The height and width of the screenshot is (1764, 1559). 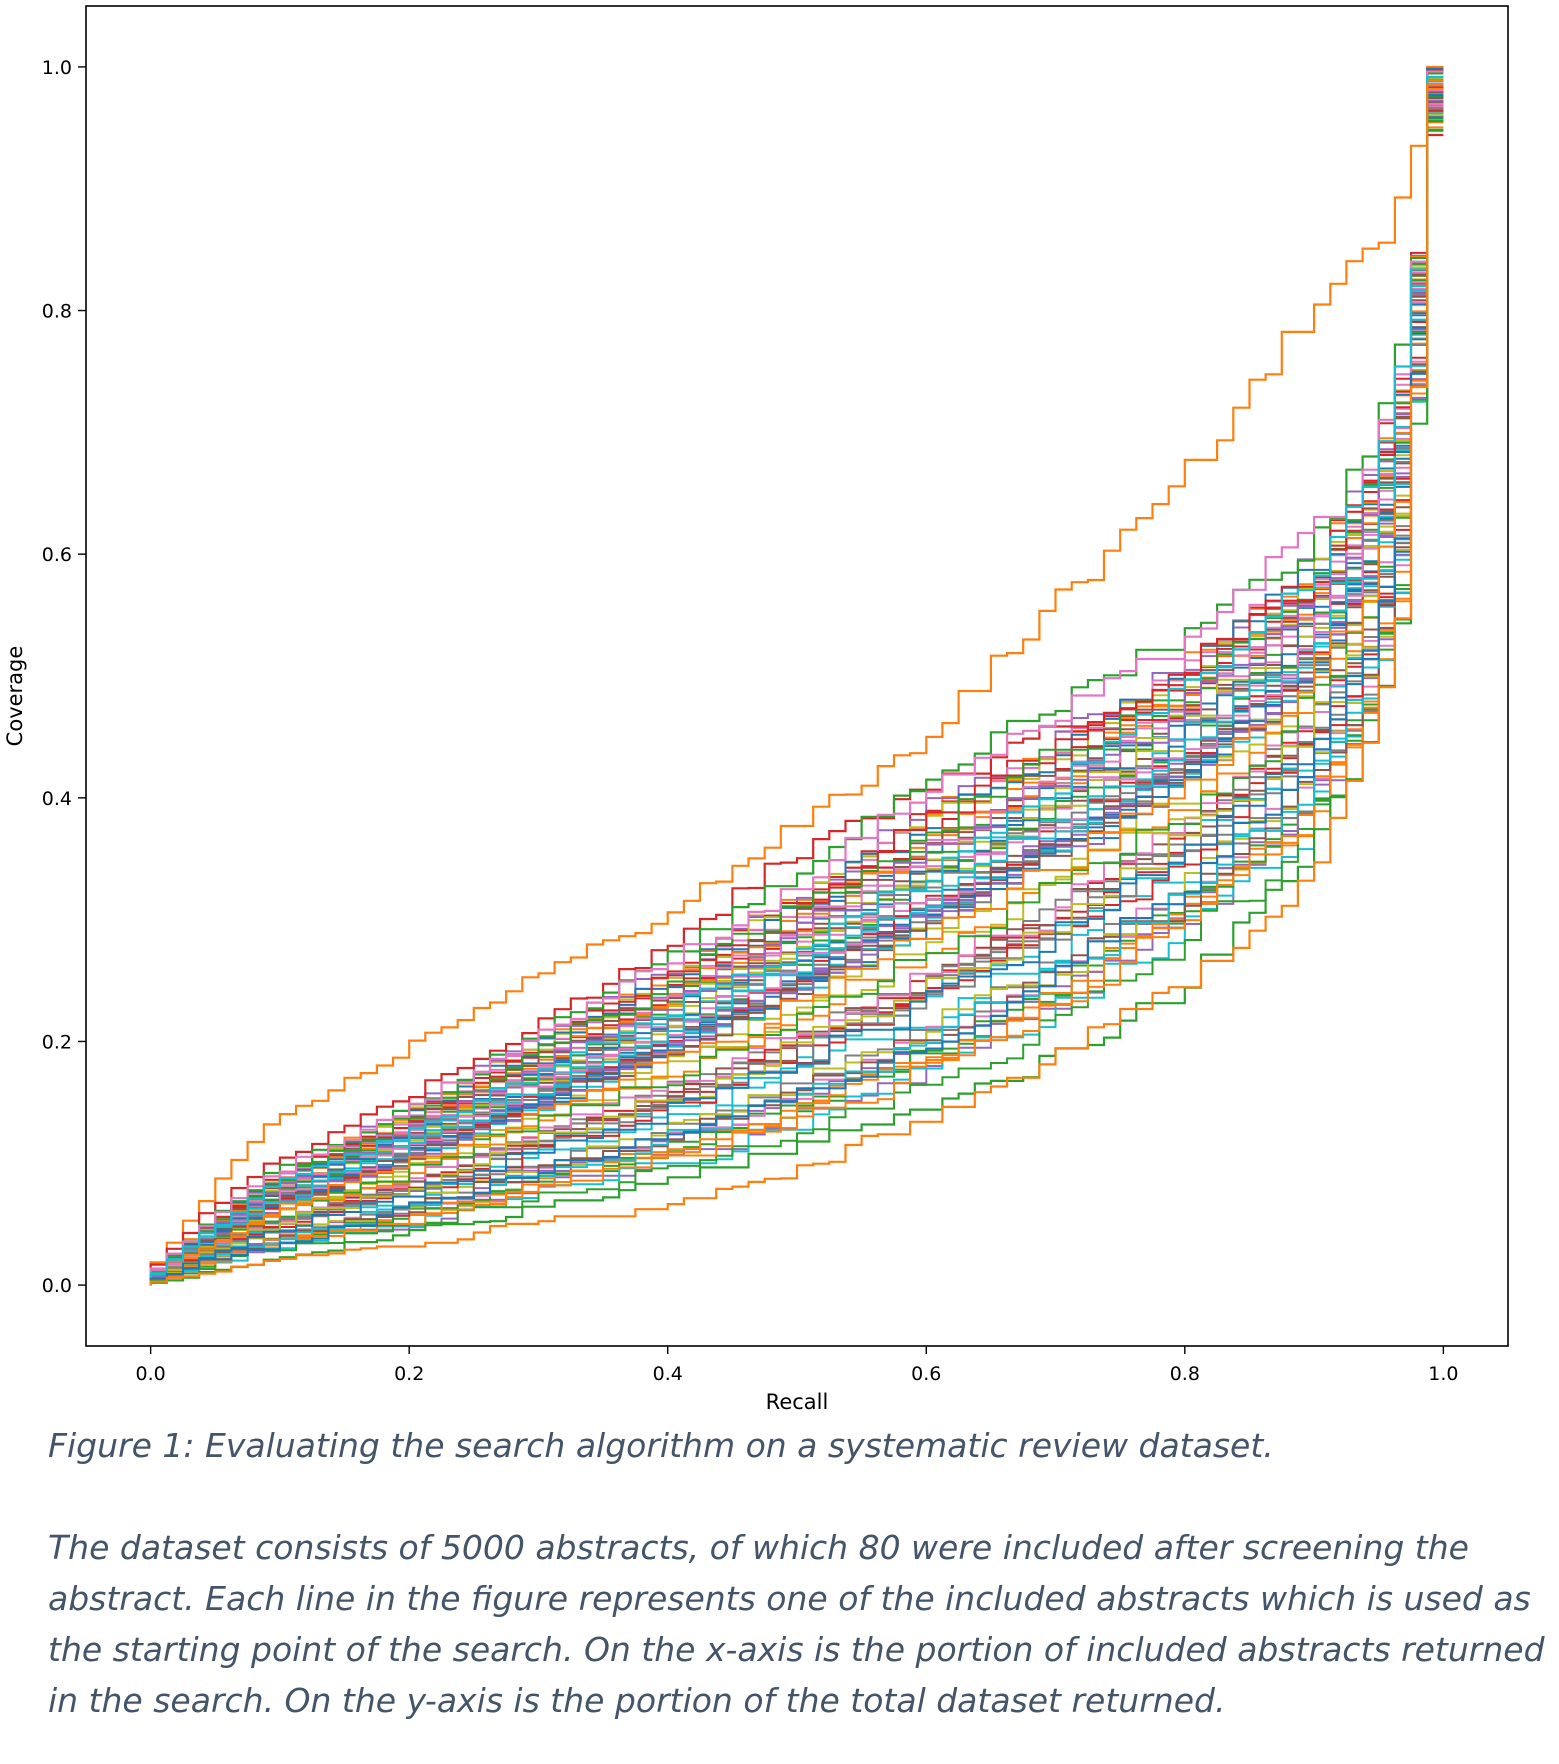 What do you see at coordinates (151, 1374) in the screenshot?
I see `x-tick-label: 0.0` at bounding box center [151, 1374].